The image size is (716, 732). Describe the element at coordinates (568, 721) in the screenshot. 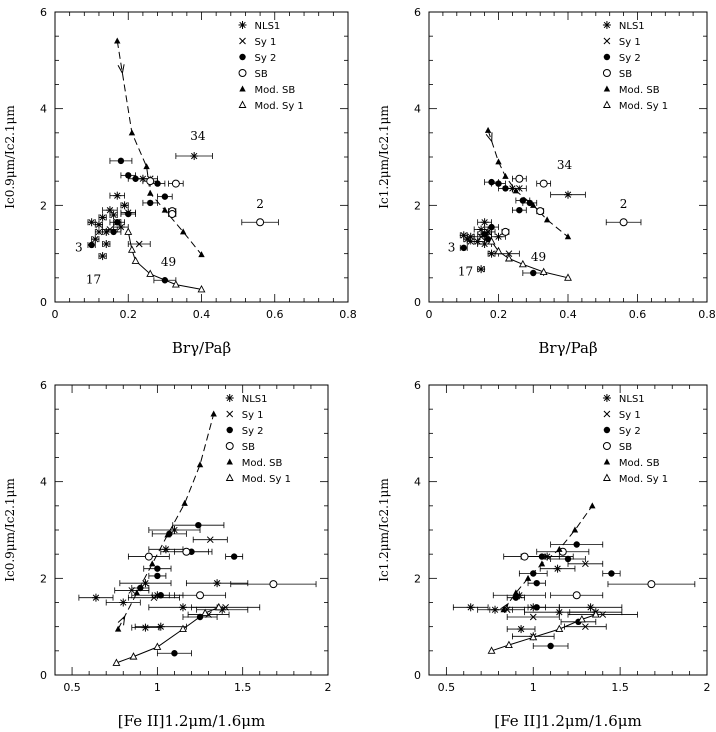

I see `x-axis-title: [Fe II]1.2μm/1.6μm` at that location.